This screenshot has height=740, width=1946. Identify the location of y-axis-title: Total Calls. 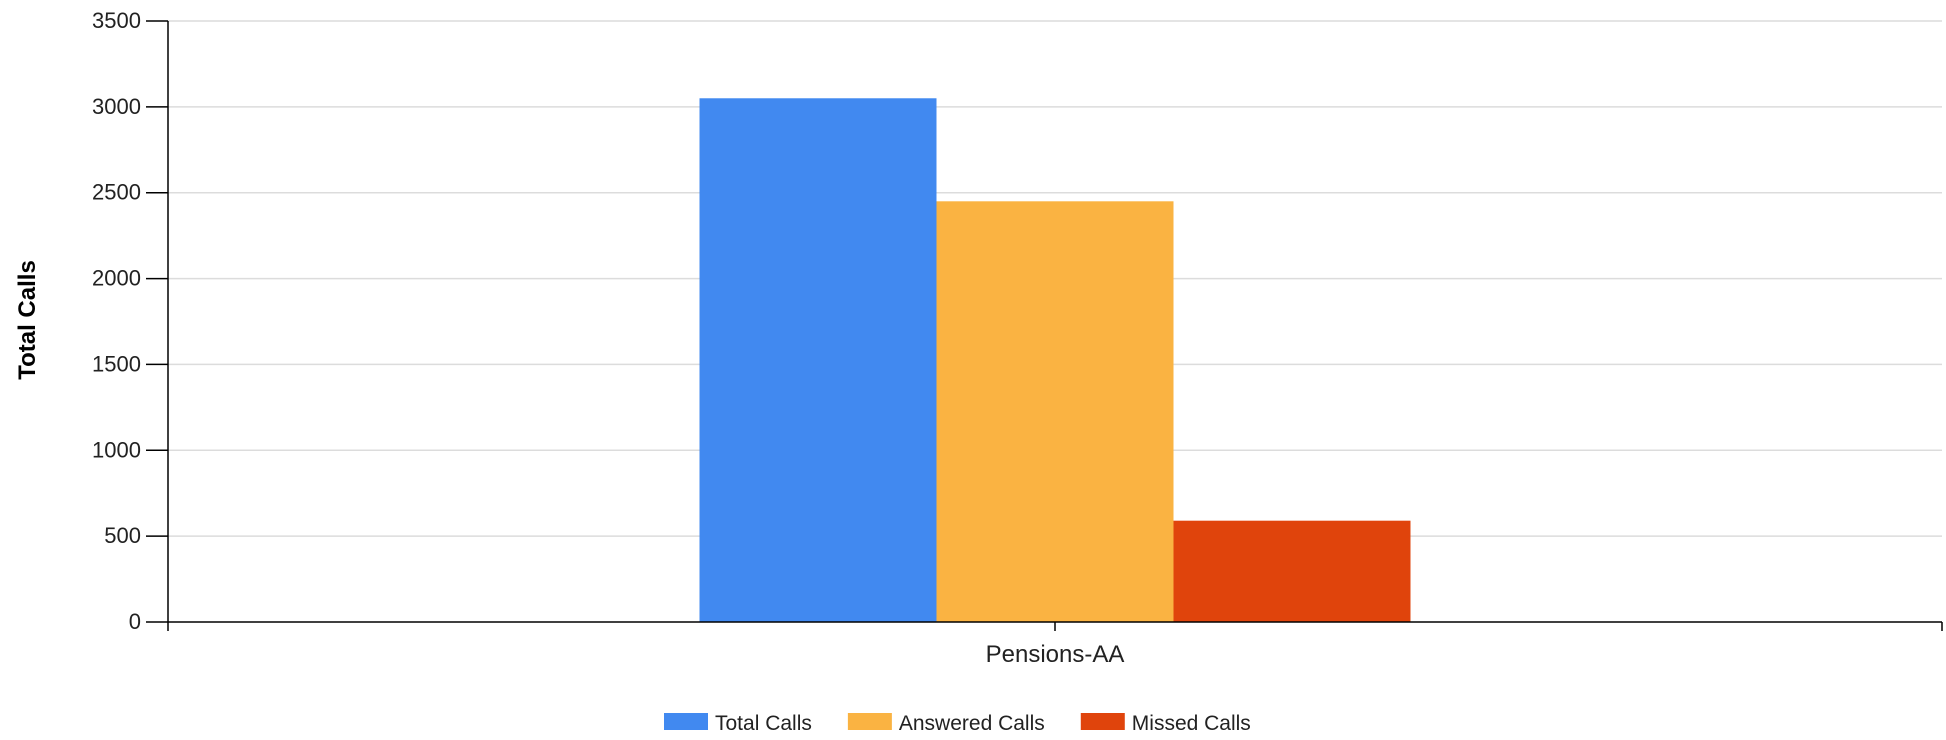
(27, 320).